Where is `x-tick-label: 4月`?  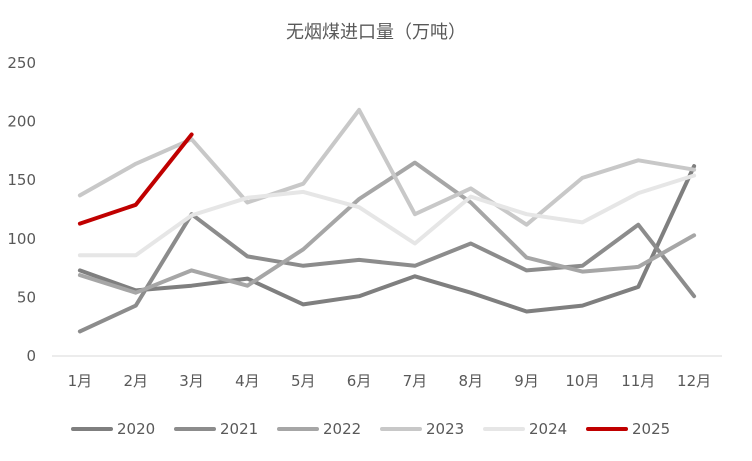 x-tick-label: 4月 is located at coordinates (247, 381).